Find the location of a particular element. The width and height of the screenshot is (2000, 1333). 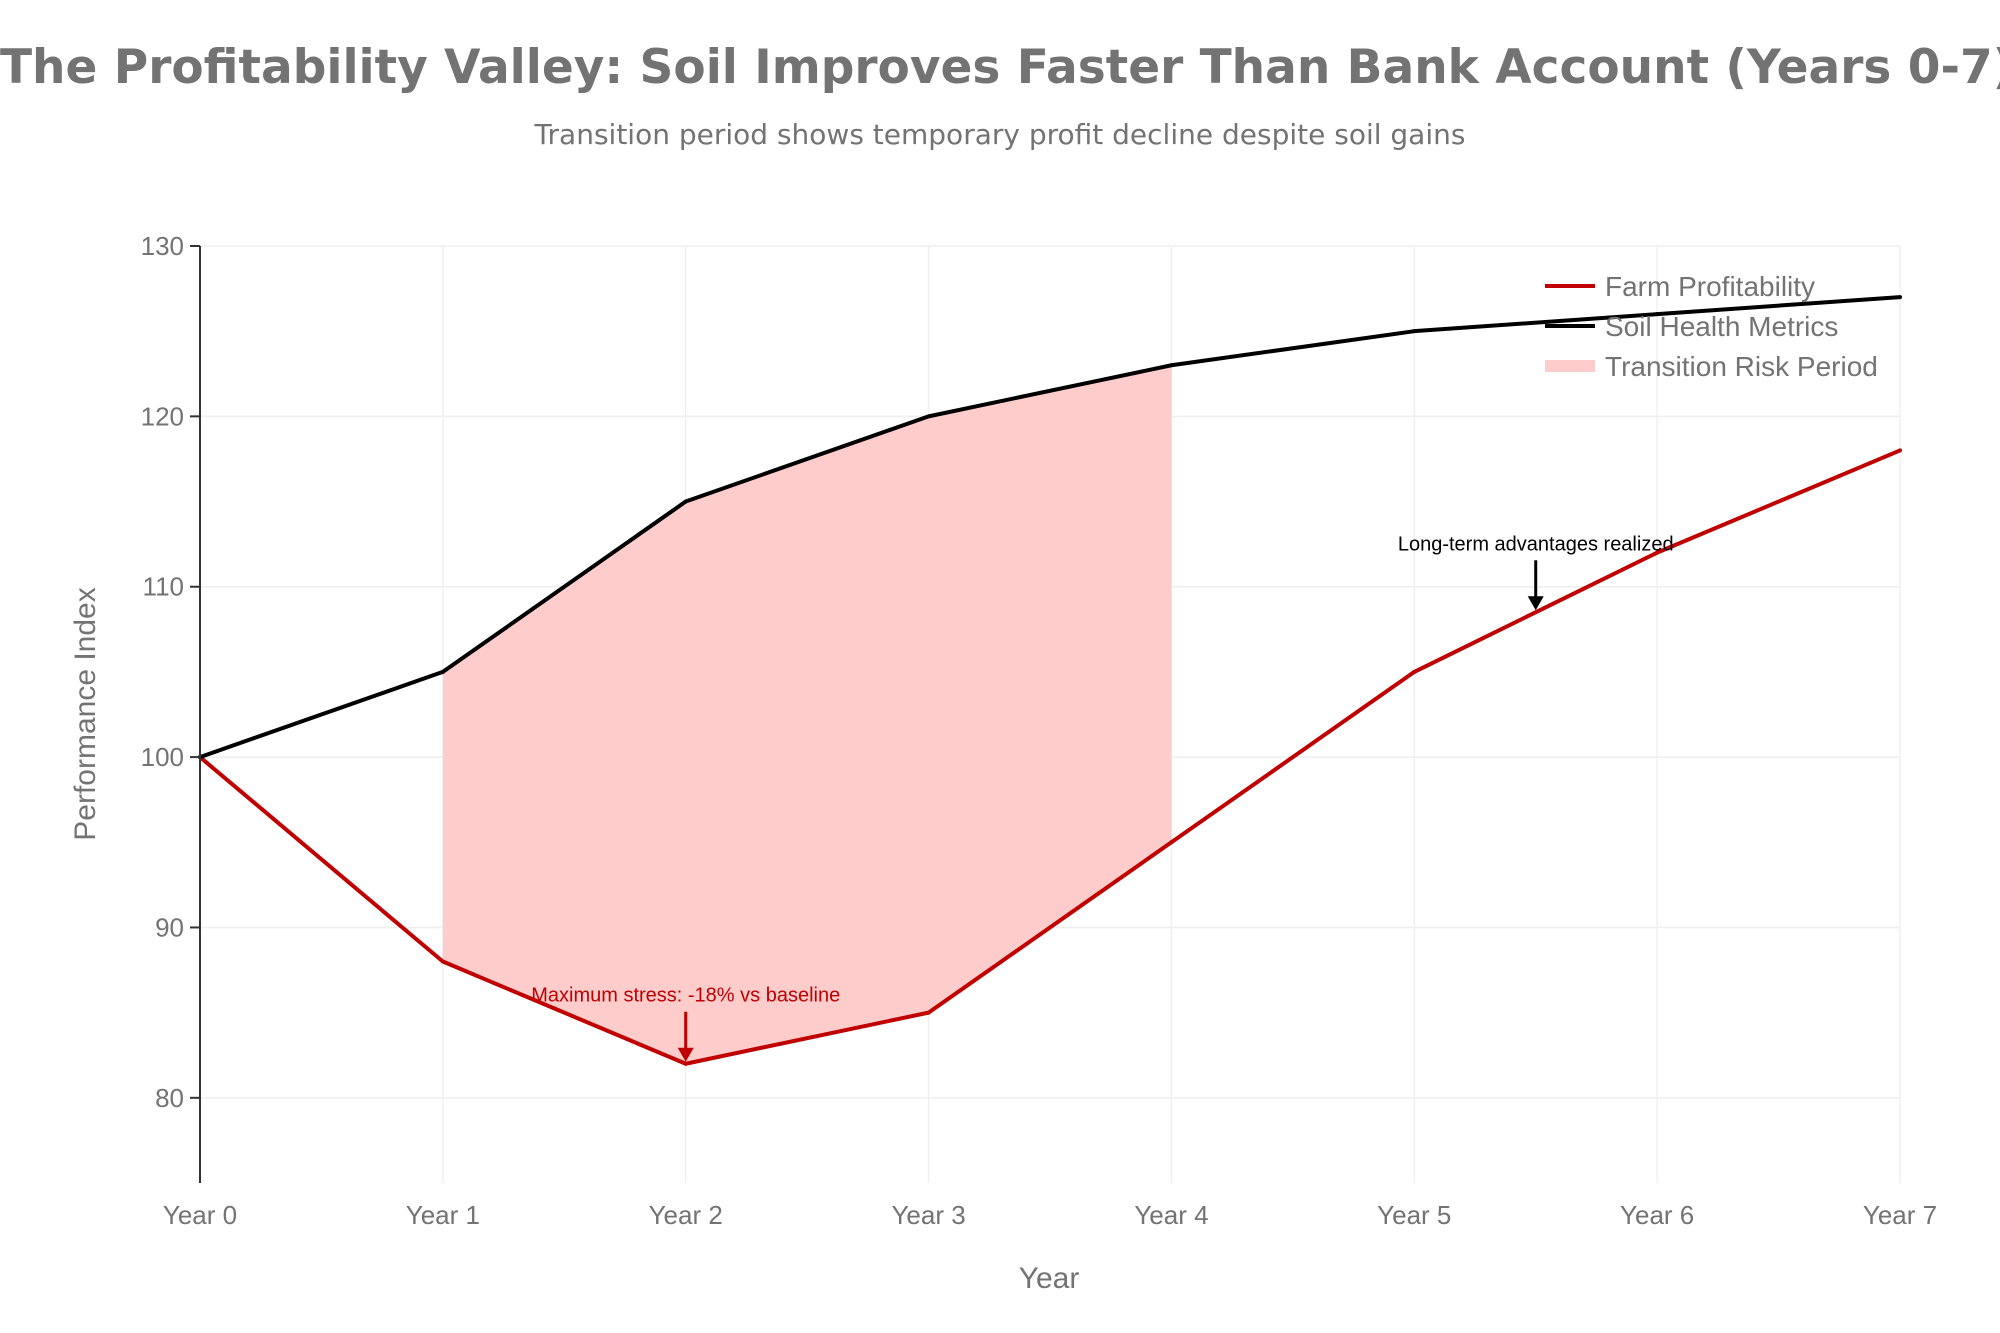

x-tick-label: Year 1 is located at coordinates (443, 1215).